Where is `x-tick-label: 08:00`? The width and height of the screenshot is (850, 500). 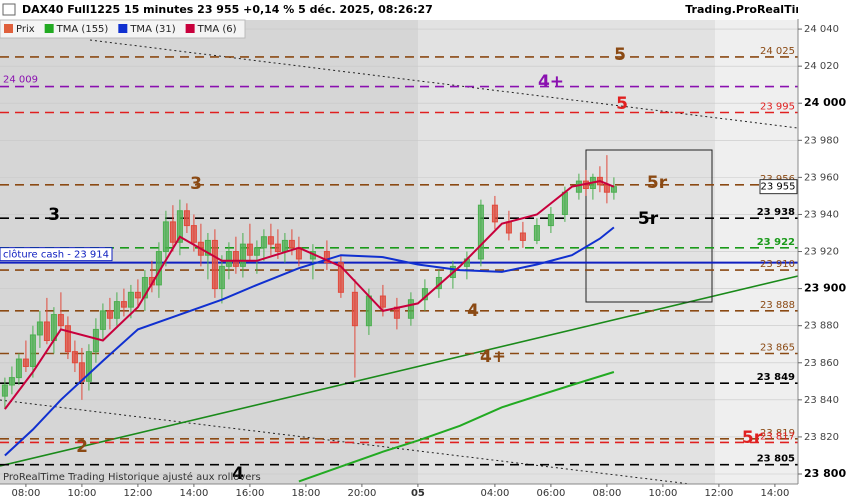 x-tick-label: 08:00 is located at coordinates (606, 493).